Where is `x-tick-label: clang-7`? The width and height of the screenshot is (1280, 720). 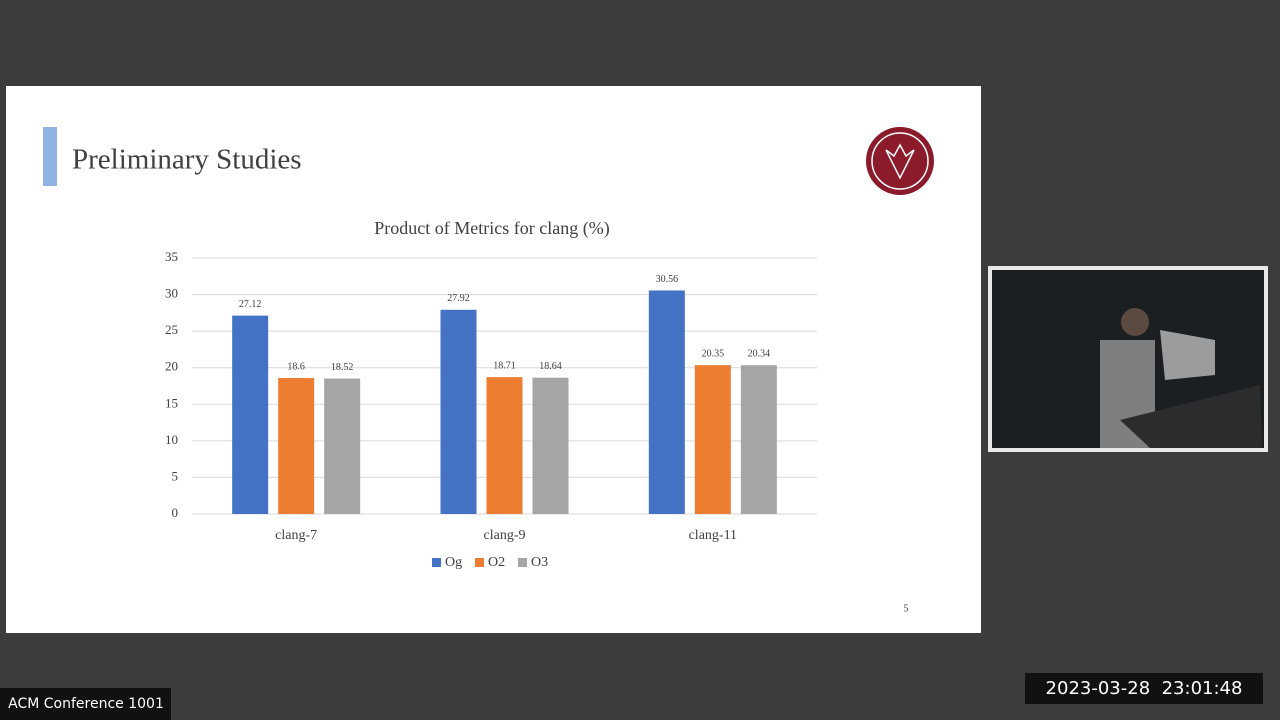
x-tick-label: clang-7 is located at coordinates (296, 535).